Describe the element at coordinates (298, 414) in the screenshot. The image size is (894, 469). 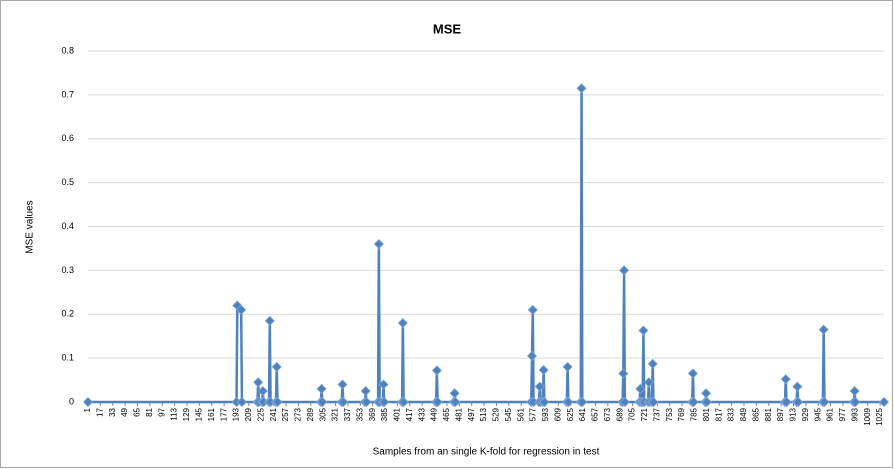
I see `x-tick-label: 273` at that location.